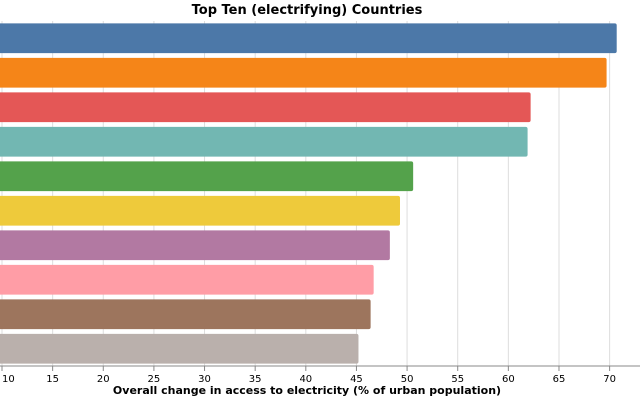 This screenshot has width=640, height=400. Describe the element at coordinates (52, 379) in the screenshot. I see `x-tick-label: 15` at that location.